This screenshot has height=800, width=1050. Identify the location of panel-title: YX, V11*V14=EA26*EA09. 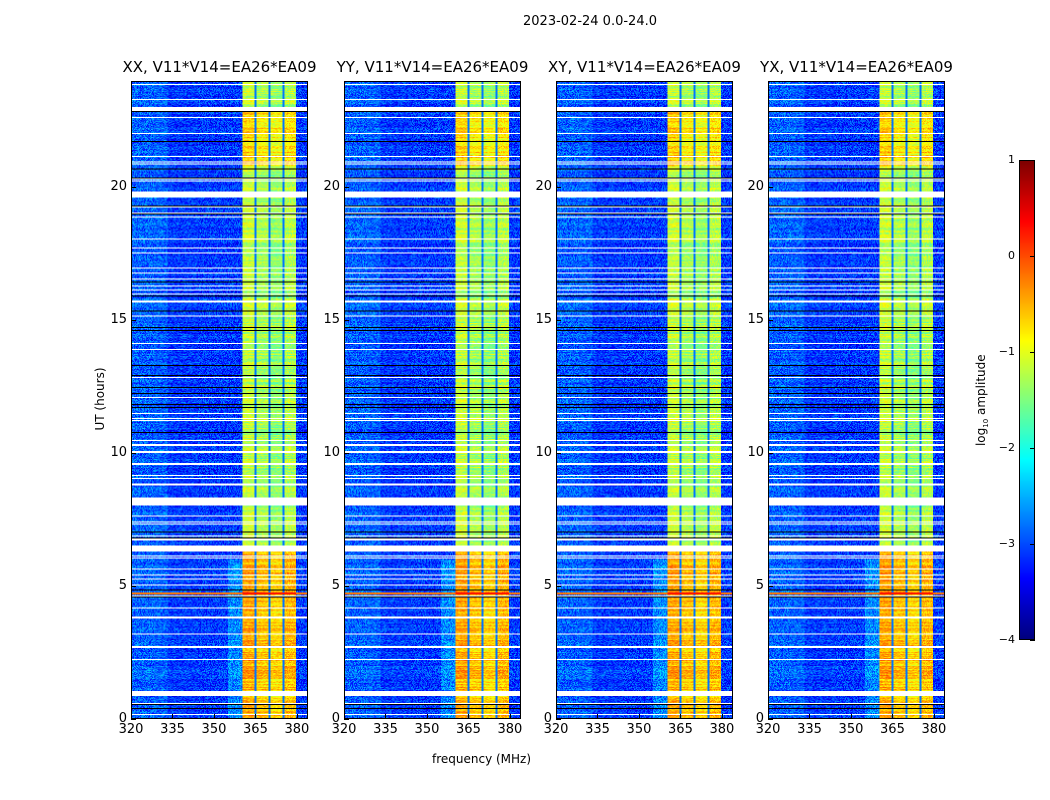
(856, 67).